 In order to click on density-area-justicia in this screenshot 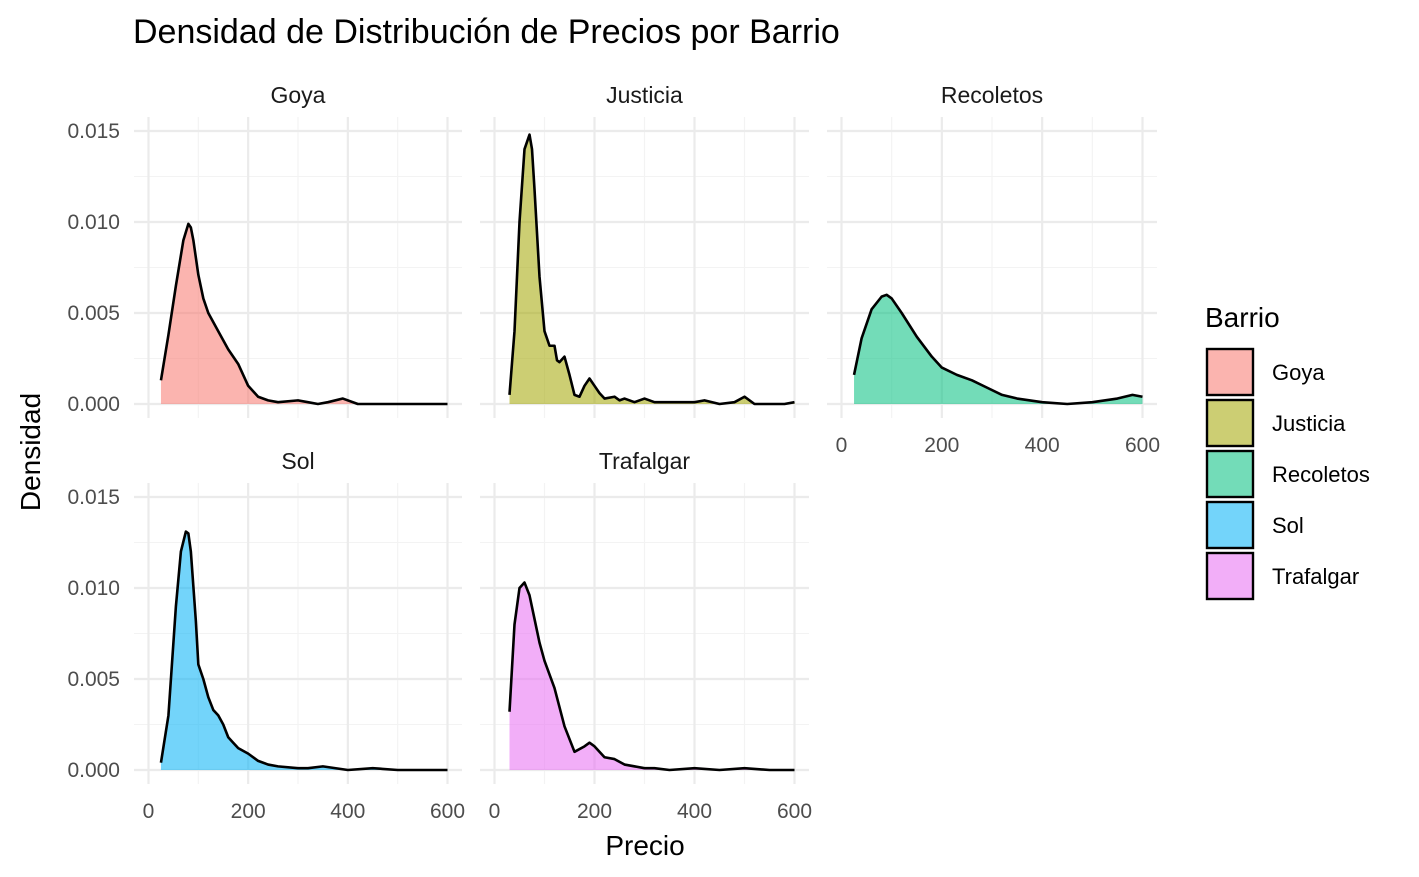, I will do `click(652, 269)`.